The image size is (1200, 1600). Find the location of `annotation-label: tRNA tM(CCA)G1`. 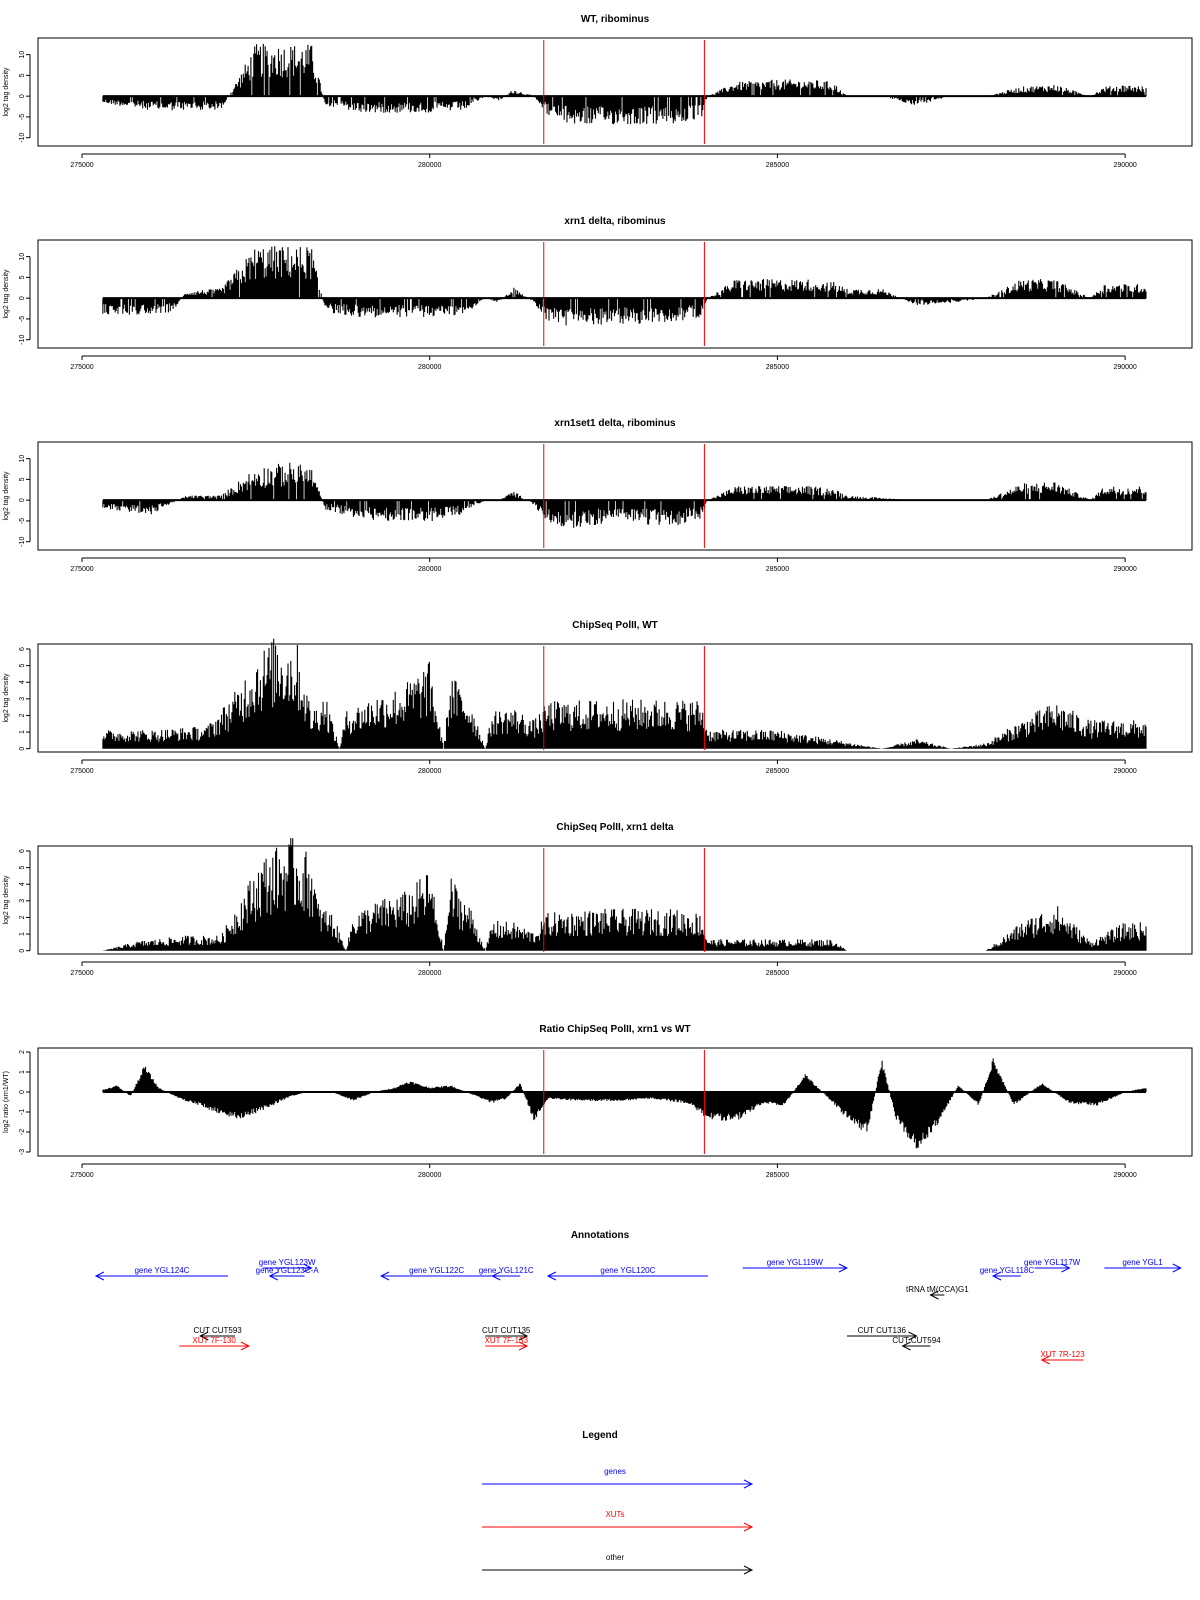

annotation-label: tRNA tM(CCA)G1 is located at coordinates (937, 1289).